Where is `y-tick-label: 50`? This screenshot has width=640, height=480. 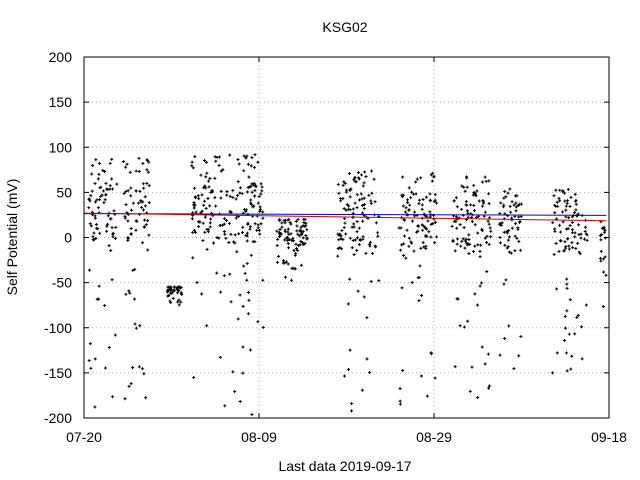 y-tick-label: 50 is located at coordinates (64, 192).